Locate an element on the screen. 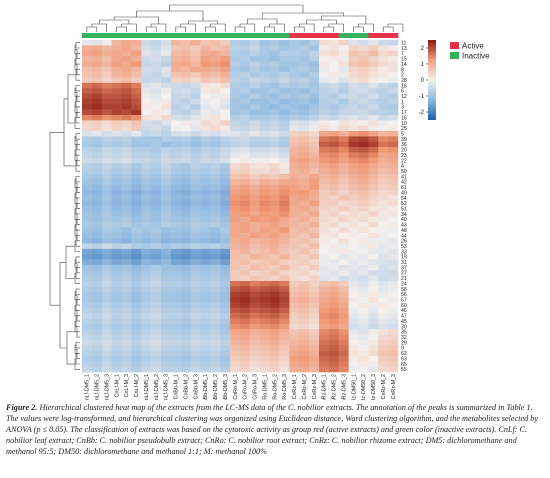  annotation-cell is located at coordinates (343, 35).